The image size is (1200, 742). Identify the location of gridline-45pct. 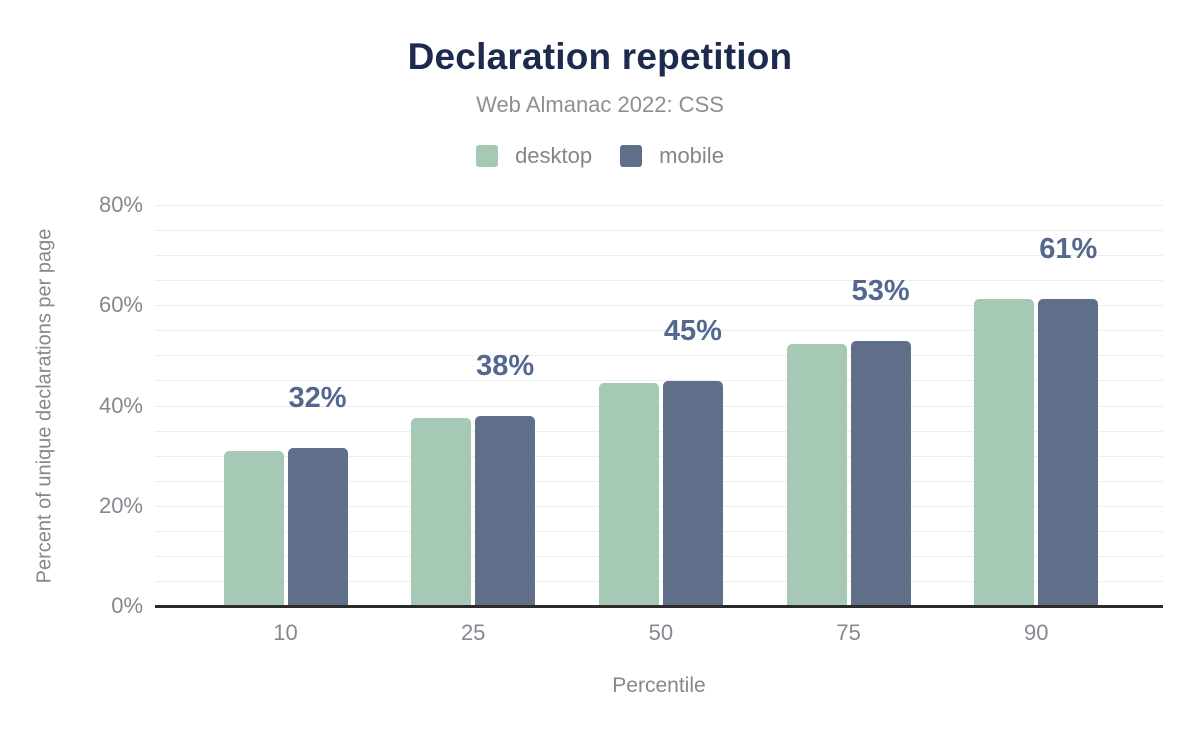
(659, 381).